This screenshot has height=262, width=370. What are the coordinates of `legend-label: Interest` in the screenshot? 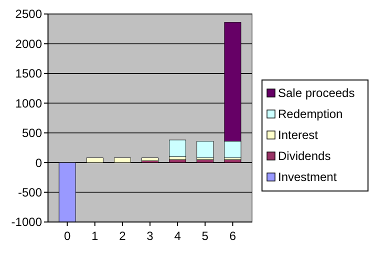 It's located at (298, 135).